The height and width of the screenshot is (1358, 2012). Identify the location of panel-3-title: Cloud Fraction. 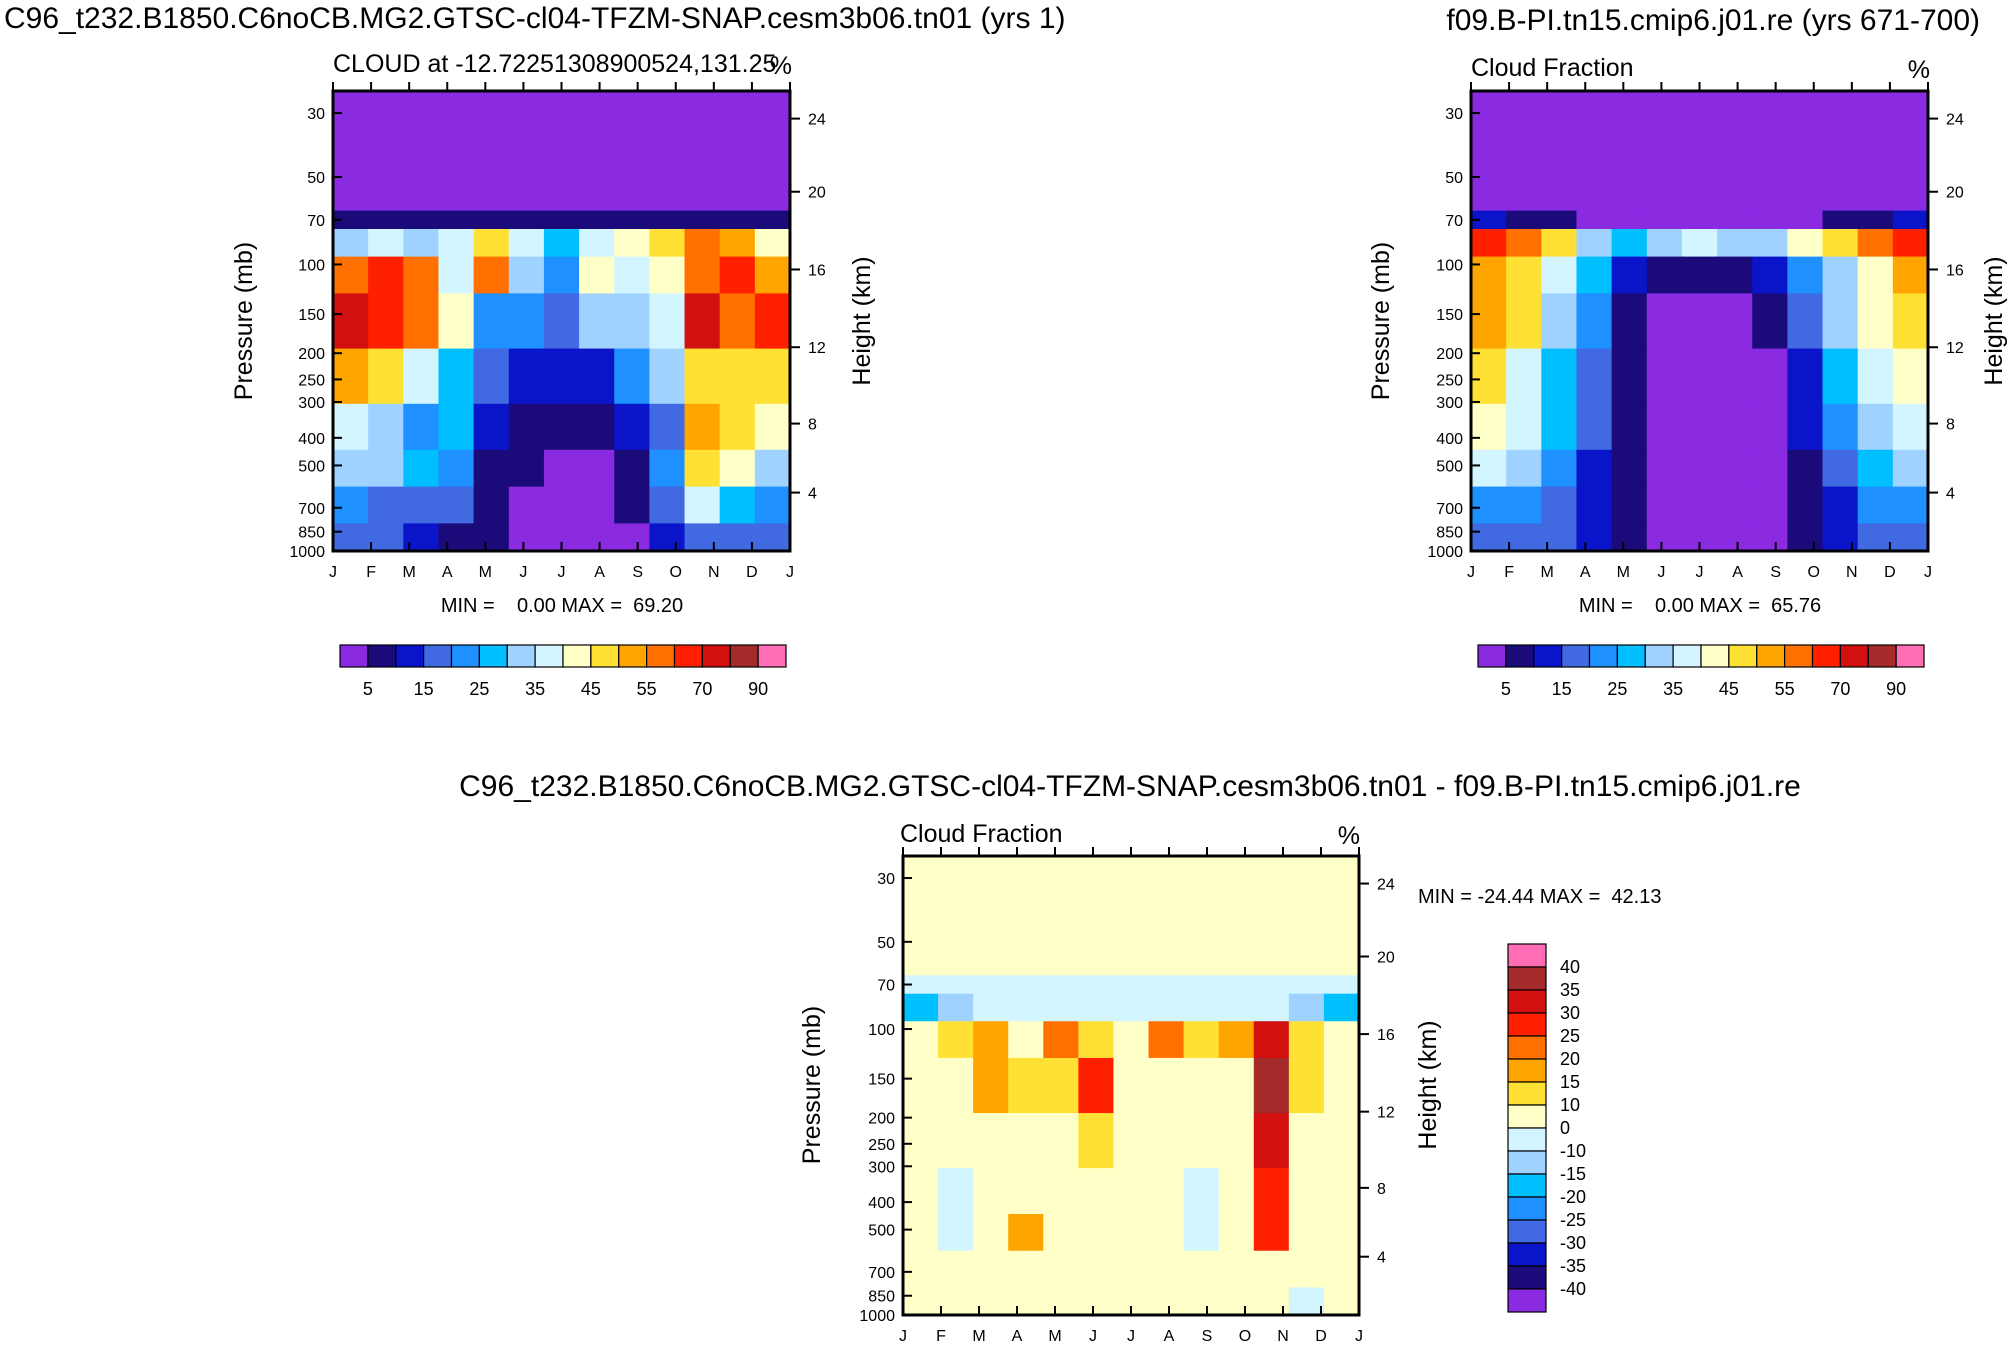
(981, 834).